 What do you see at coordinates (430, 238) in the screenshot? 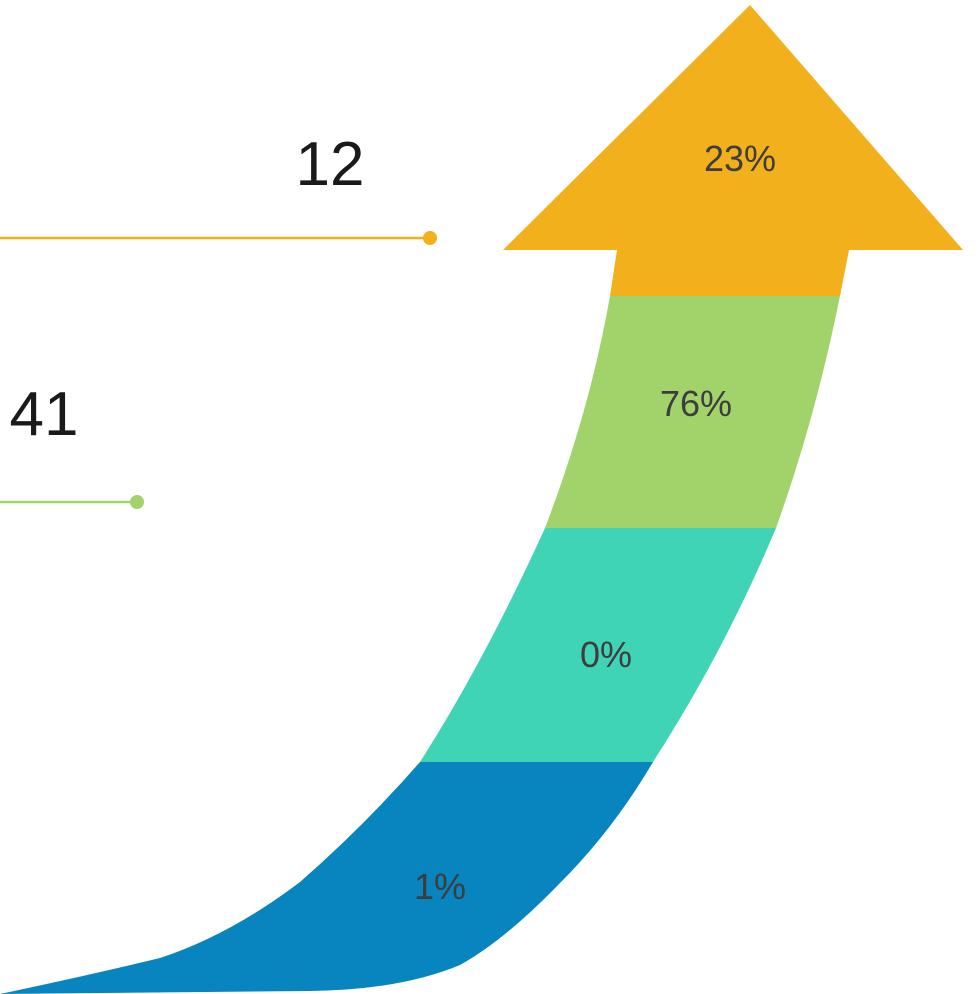
I see `callout-dot-top` at bounding box center [430, 238].